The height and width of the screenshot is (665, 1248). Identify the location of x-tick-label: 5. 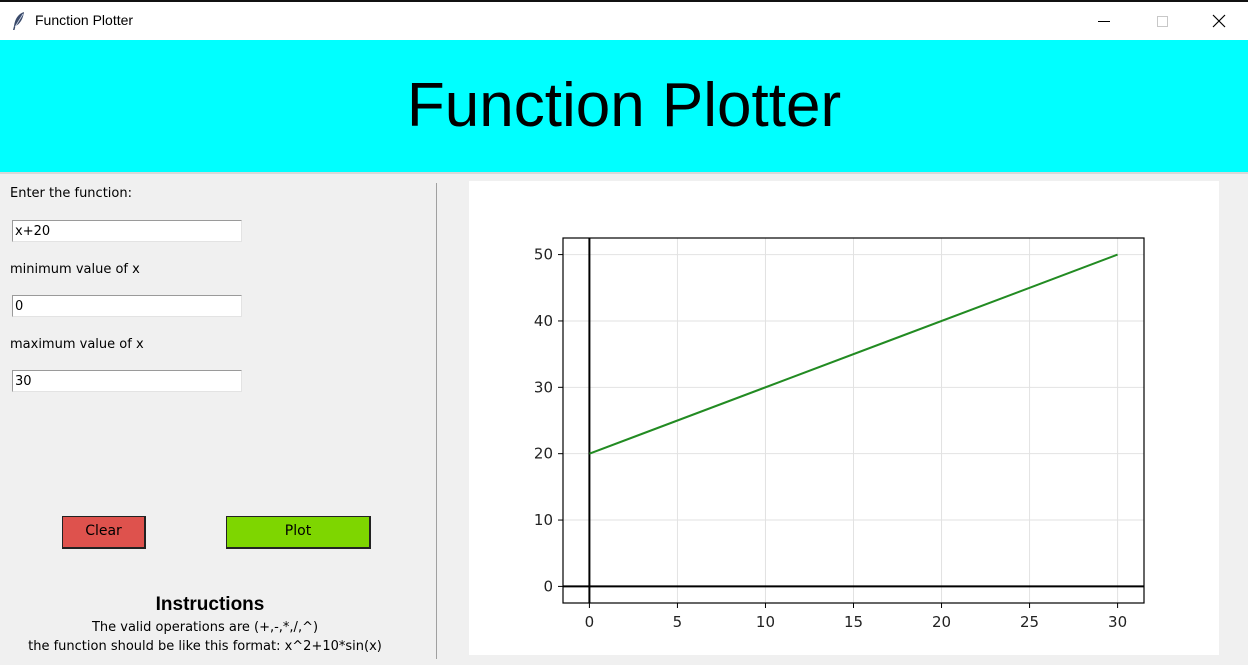
(678, 622).